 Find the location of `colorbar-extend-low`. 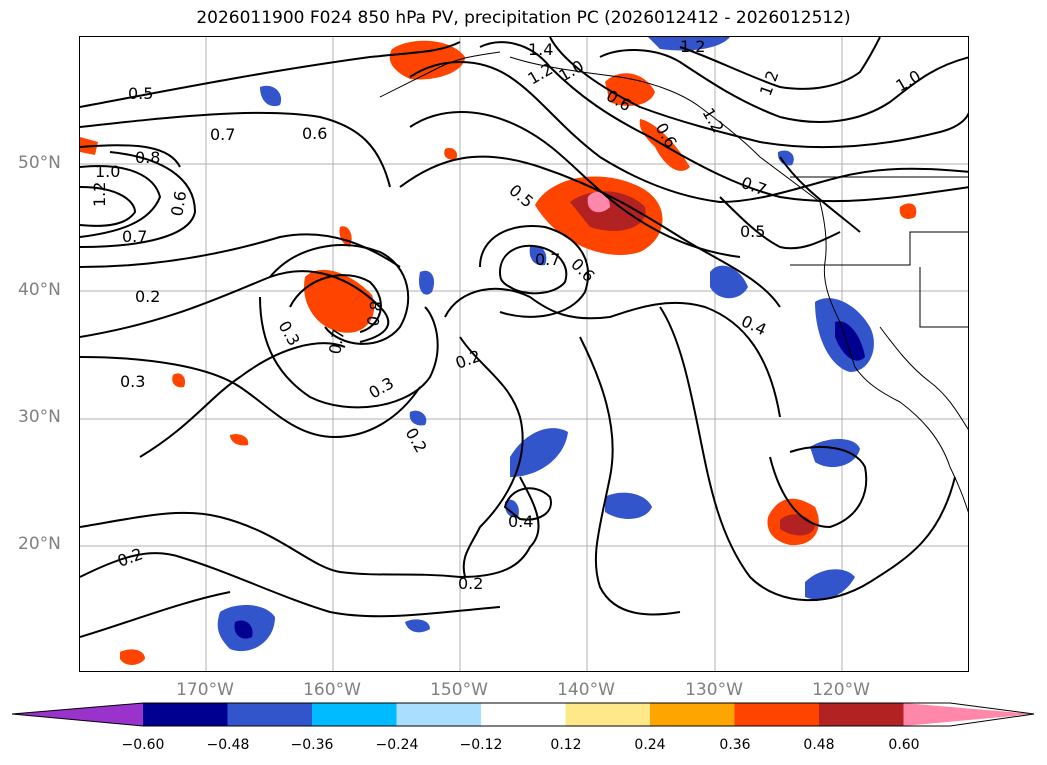

colorbar-extend-low is located at coordinates (77, 714).